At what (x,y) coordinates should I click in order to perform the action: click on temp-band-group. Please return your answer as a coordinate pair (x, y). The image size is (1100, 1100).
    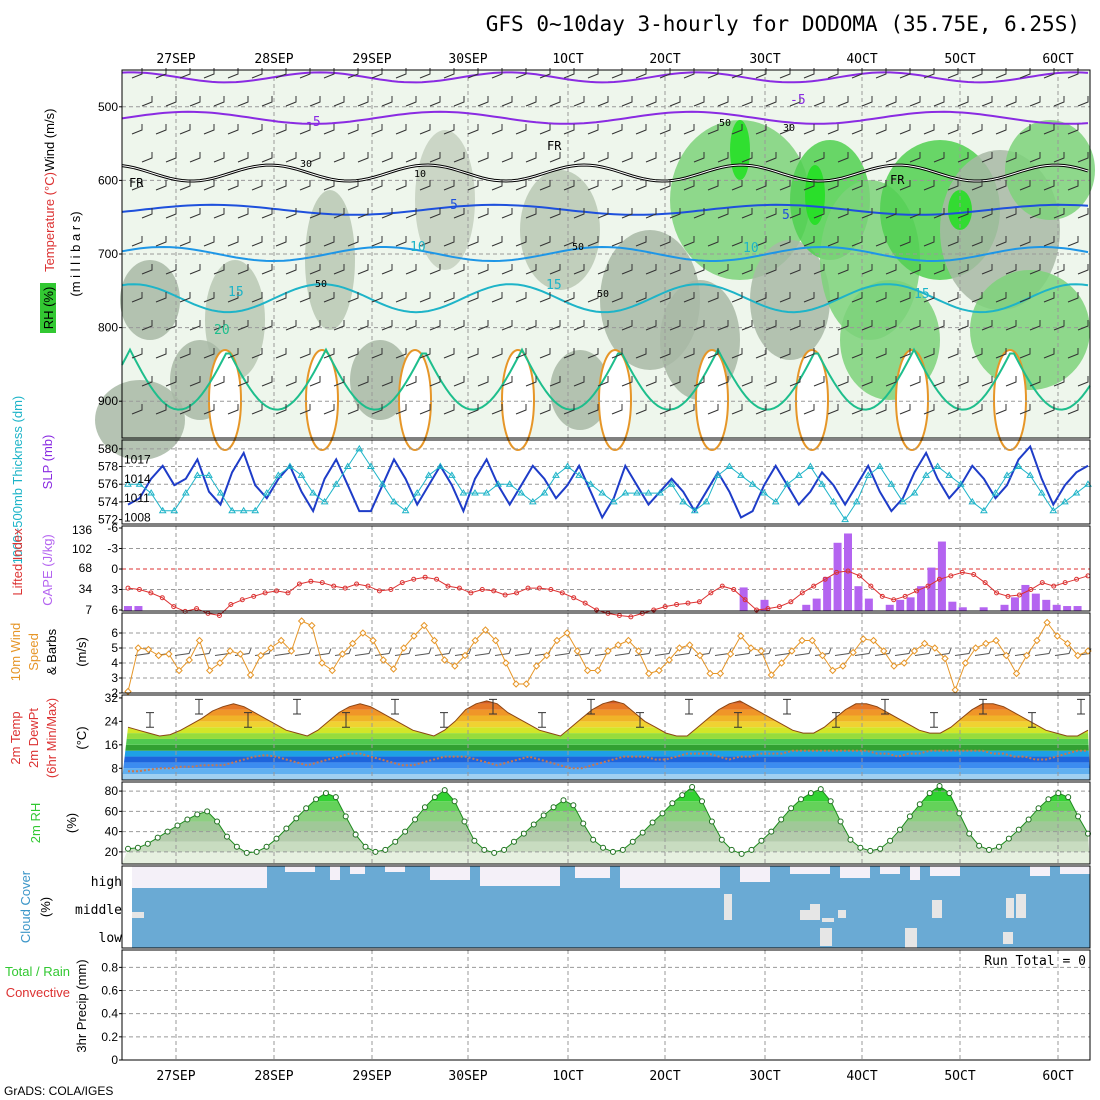
    Looking at the image, I should click on (606, 740).